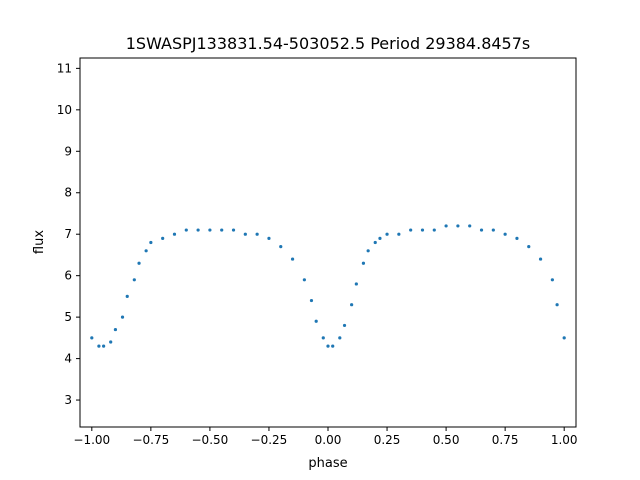 The image size is (640, 480). What do you see at coordinates (564, 440) in the screenshot?
I see `x-tick-label: 1.00` at bounding box center [564, 440].